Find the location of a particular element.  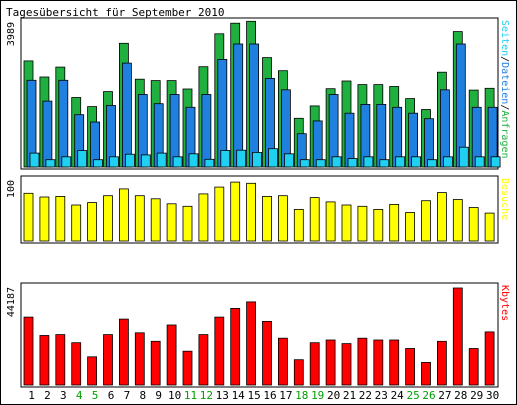

x-tick-label-day-6: 6 is located at coordinates (111, 395).